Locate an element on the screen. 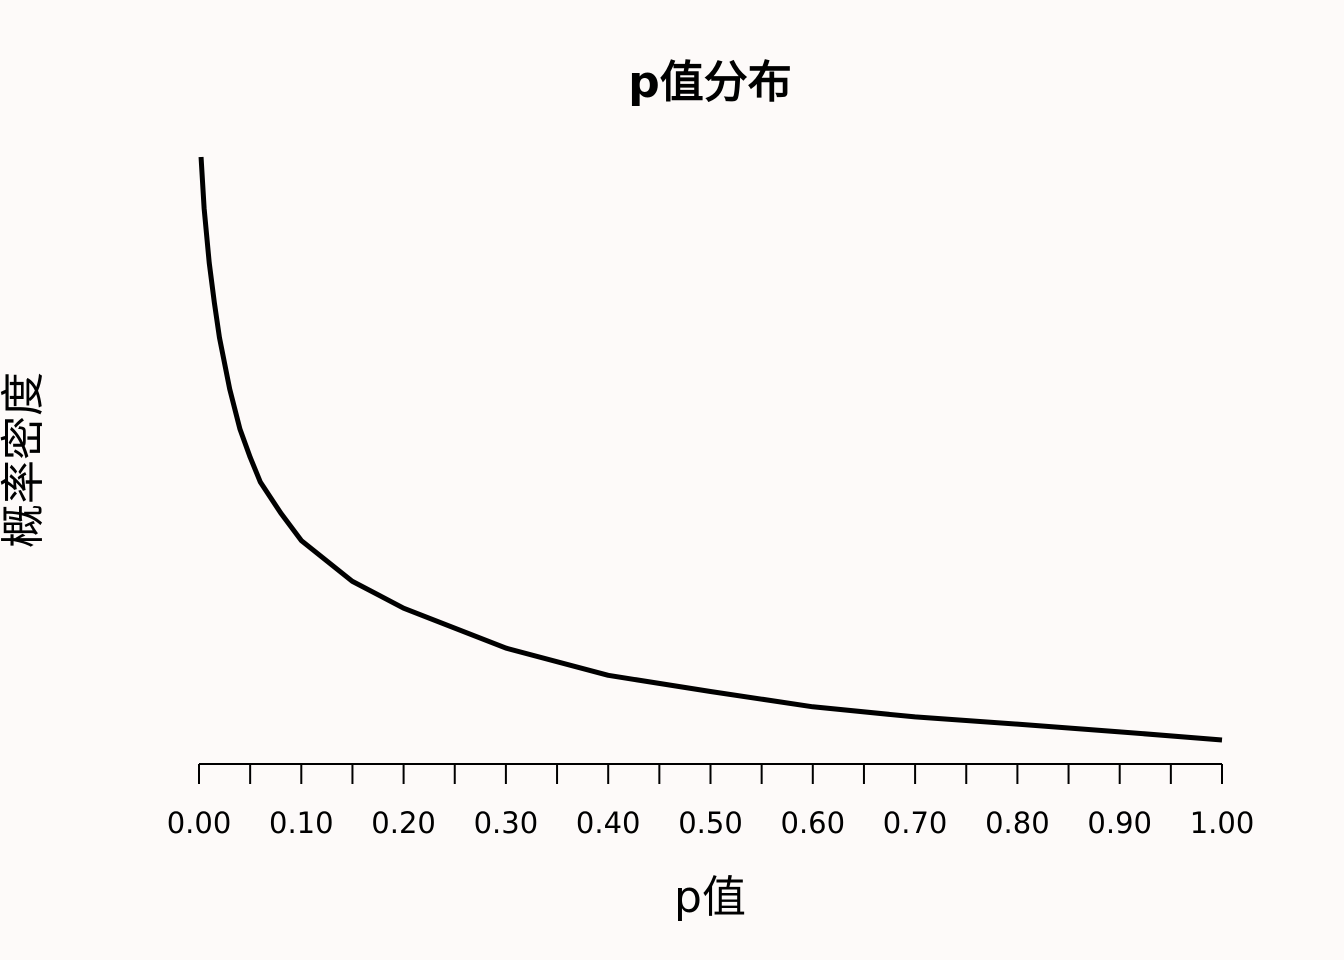 The width and height of the screenshot is (1344, 960). x-tick-label: 1.00 is located at coordinates (1222, 823).